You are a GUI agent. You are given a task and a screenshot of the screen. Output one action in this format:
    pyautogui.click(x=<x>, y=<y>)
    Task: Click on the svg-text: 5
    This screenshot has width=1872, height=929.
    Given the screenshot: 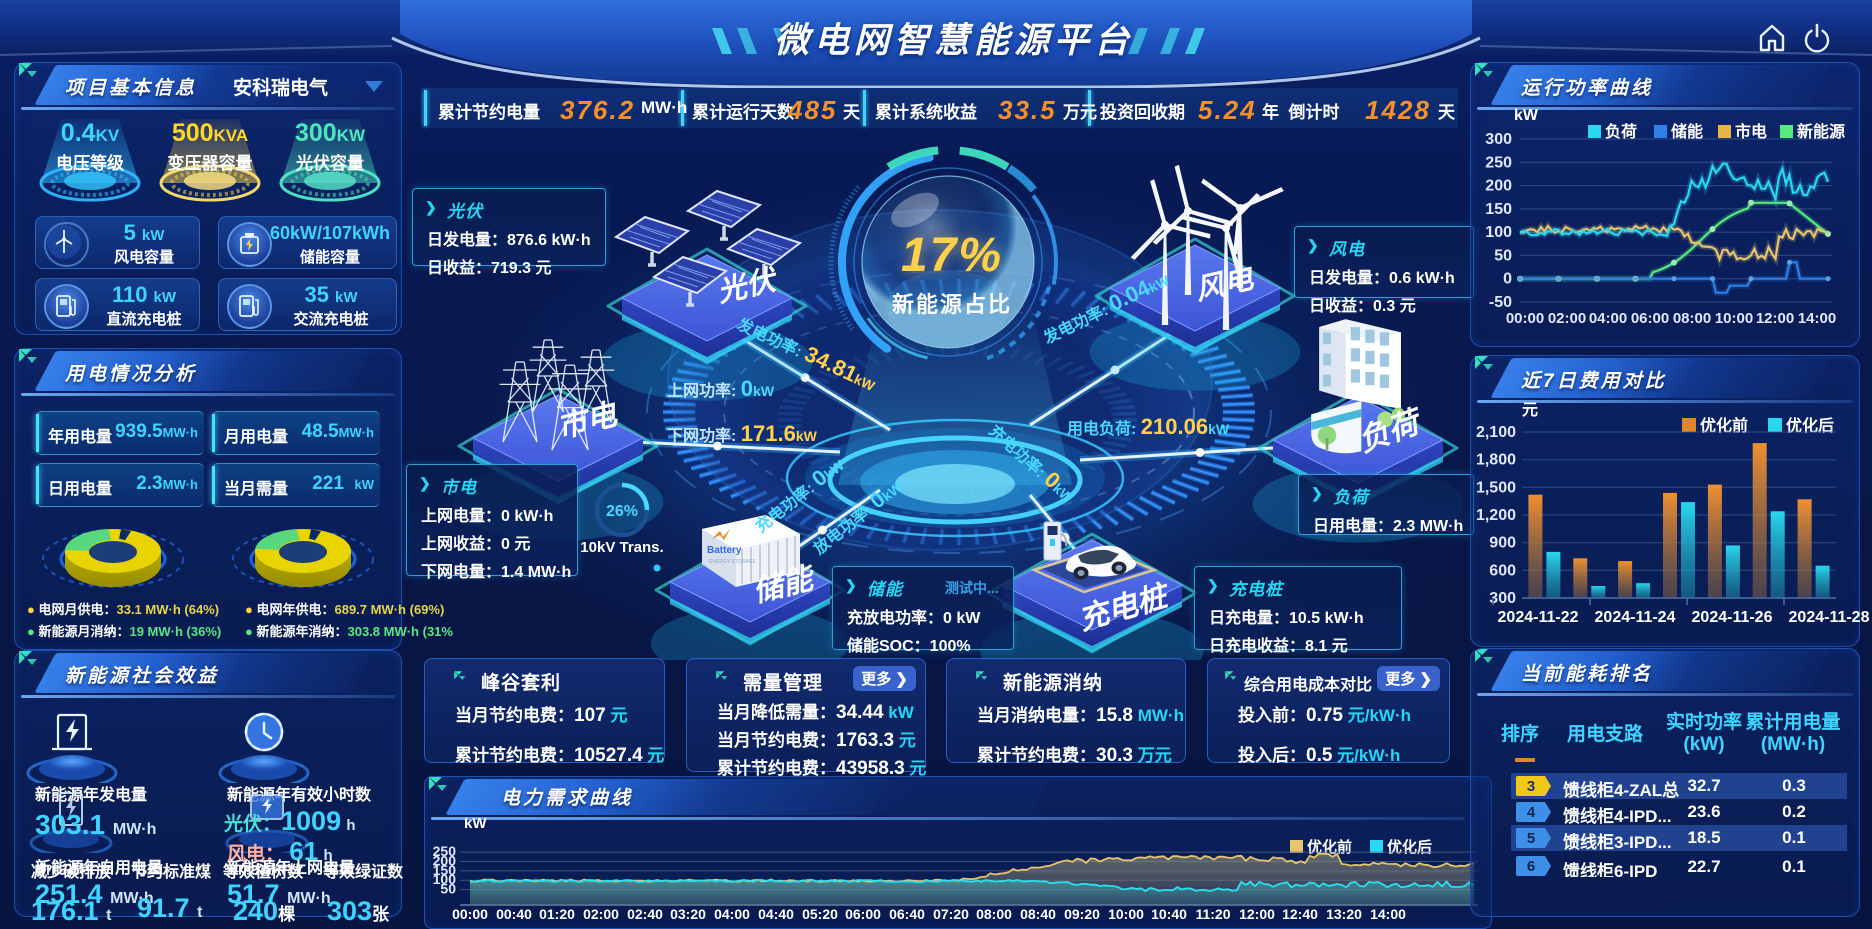 What is the action you would take?
    pyautogui.click(x=1531, y=838)
    